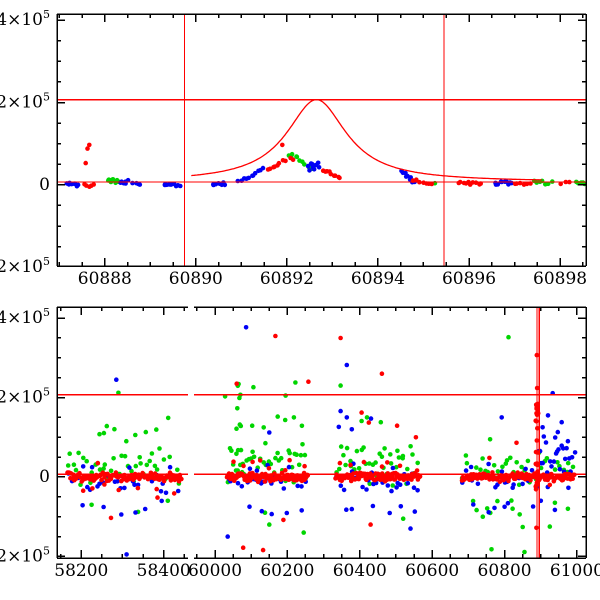  I want to click on x-tick-label: 58400, so click(164, 571).